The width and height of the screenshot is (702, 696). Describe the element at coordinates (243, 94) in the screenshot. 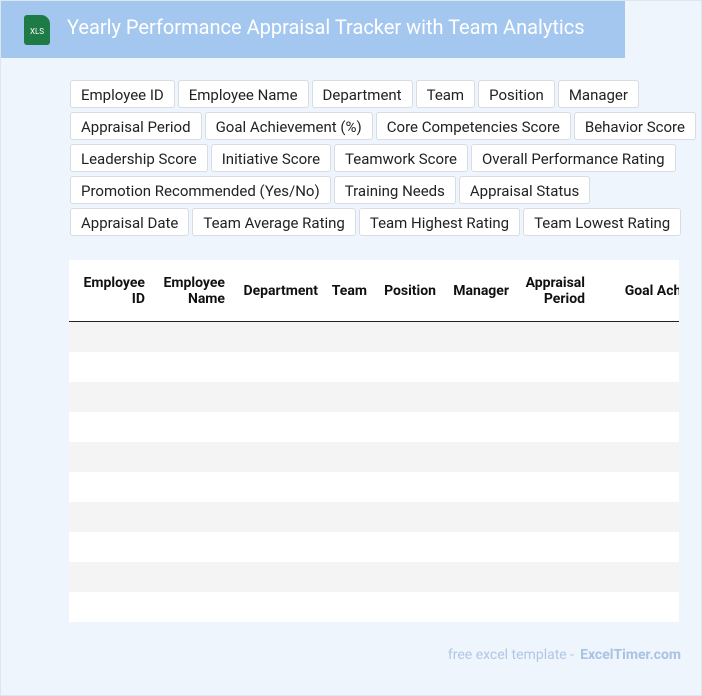

I see `field-tag: Employee Name` at that location.